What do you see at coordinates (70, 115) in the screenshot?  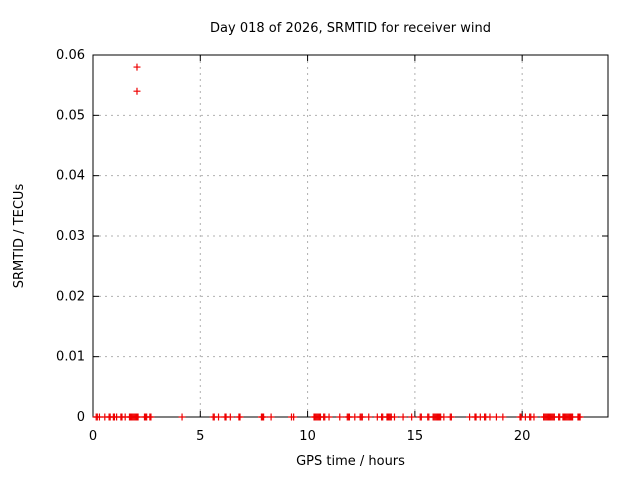 I see `y-tick-label: 0.05` at bounding box center [70, 115].